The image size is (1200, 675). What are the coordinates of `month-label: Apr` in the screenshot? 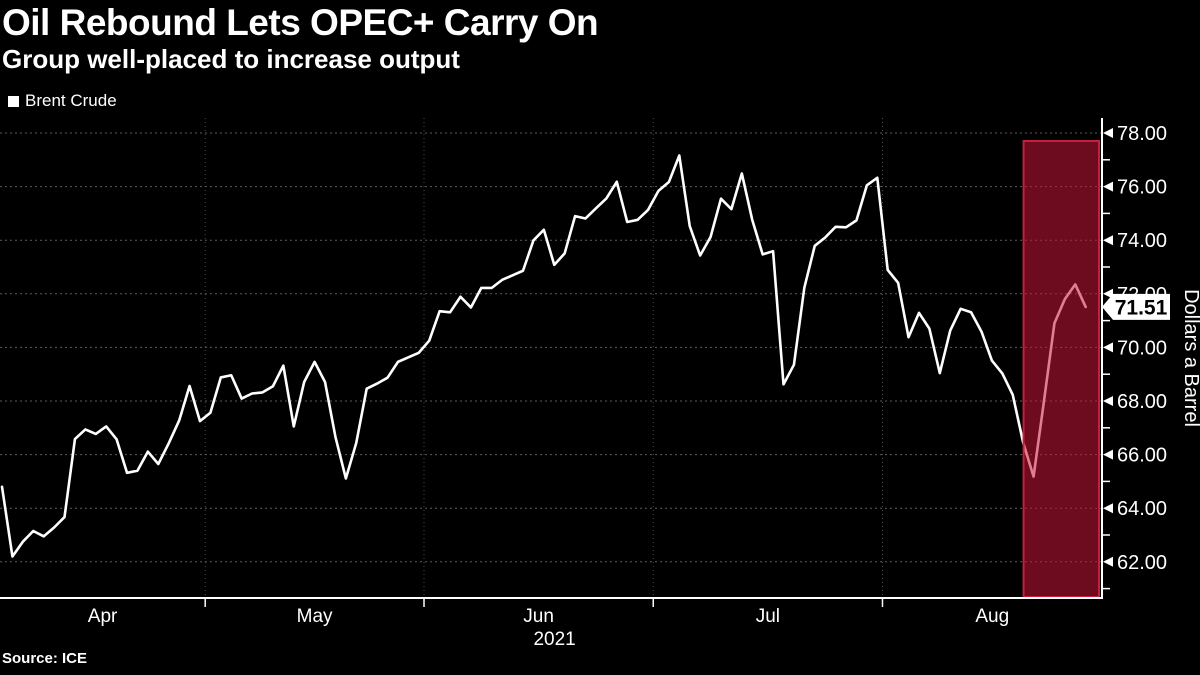 It's located at (103, 616).